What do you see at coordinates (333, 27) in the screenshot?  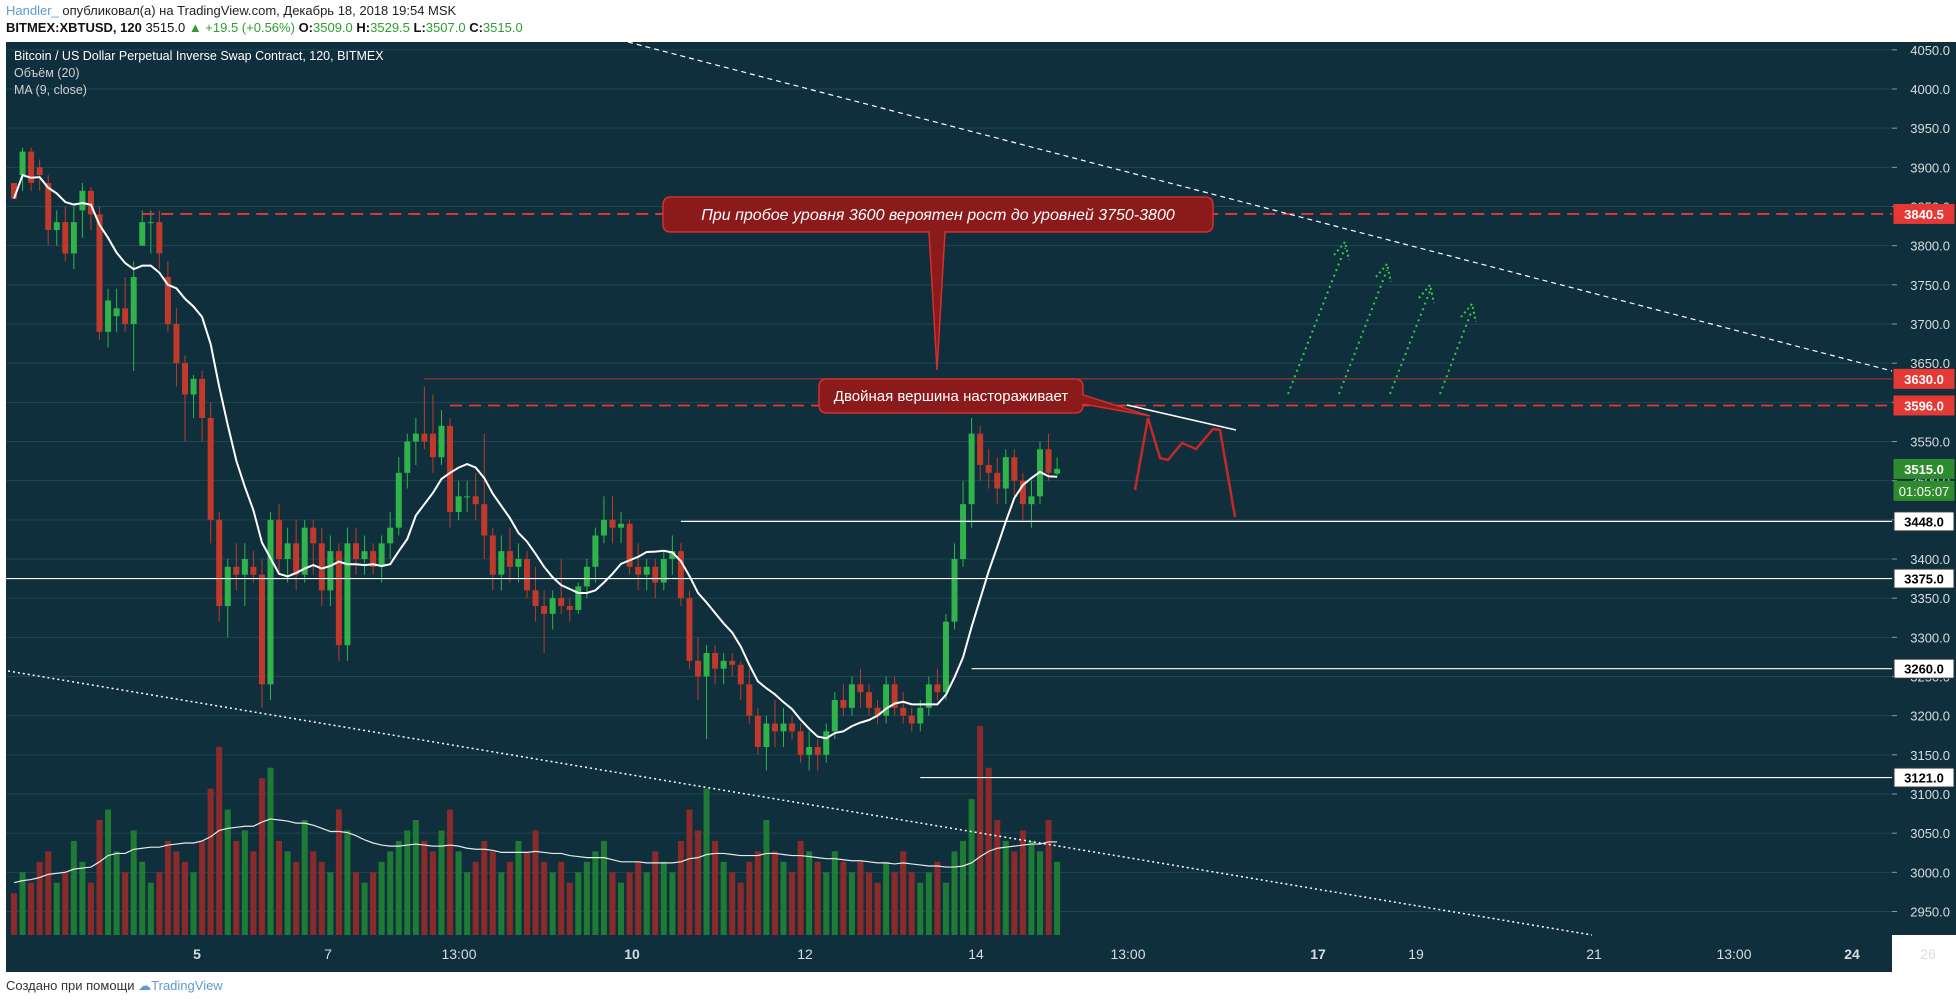 I see `open-value: 3509.0` at bounding box center [333, 27].